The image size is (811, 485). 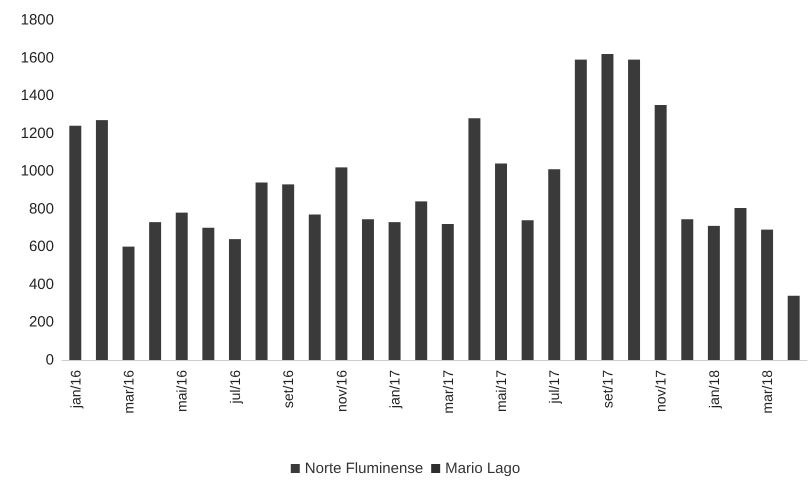 I want to click on x-tick-label: nov/16, so click(x=341, y=391).